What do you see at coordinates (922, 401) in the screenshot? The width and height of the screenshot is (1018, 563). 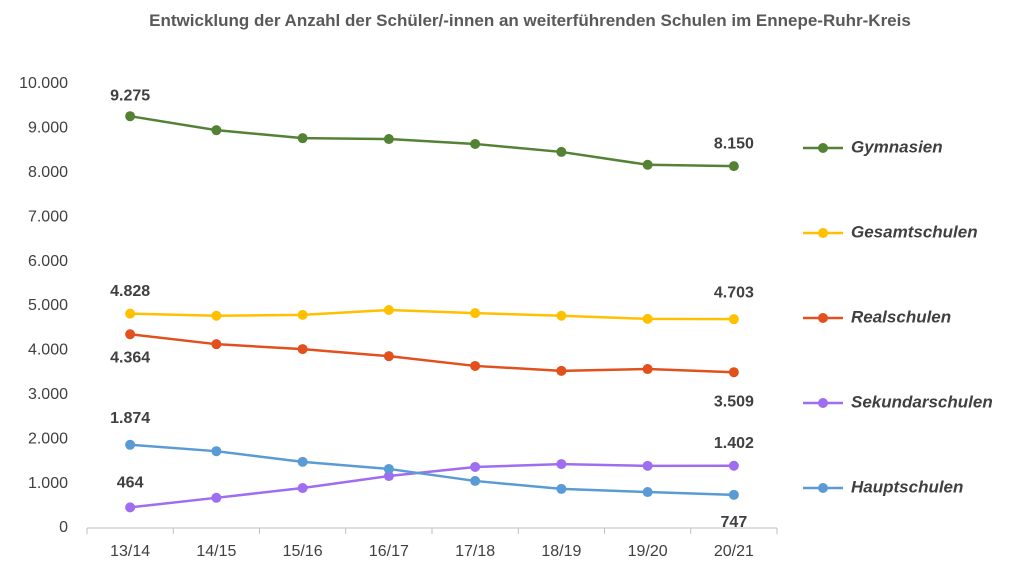 I see `legend-label: Sekundarschulen` at bounding box center [922, 401].